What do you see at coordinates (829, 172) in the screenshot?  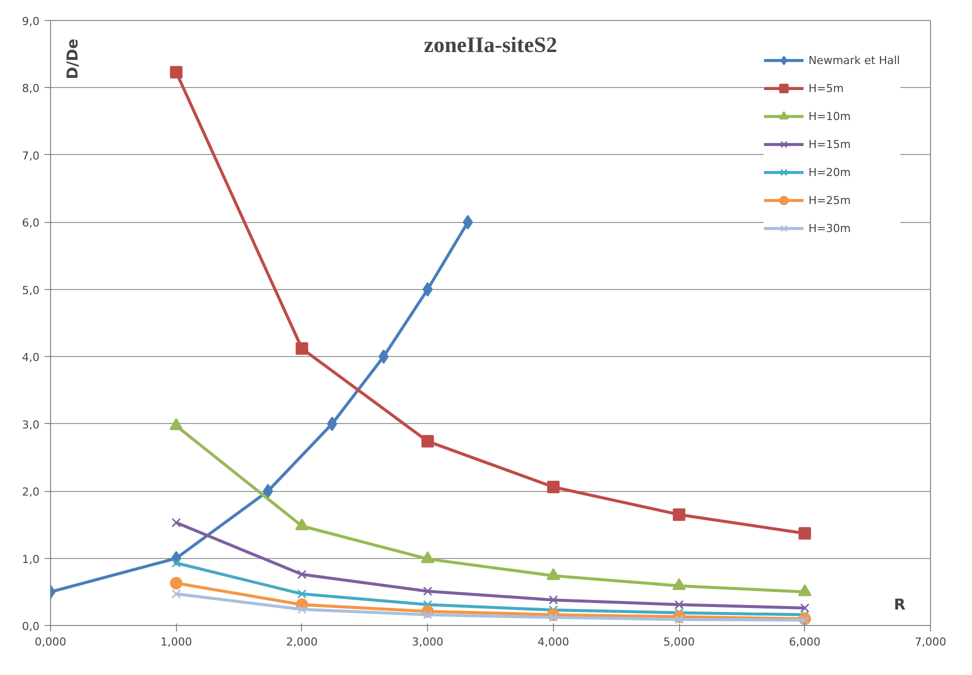 I see `legend-label: H=20m` at bounding box center [829, 172].